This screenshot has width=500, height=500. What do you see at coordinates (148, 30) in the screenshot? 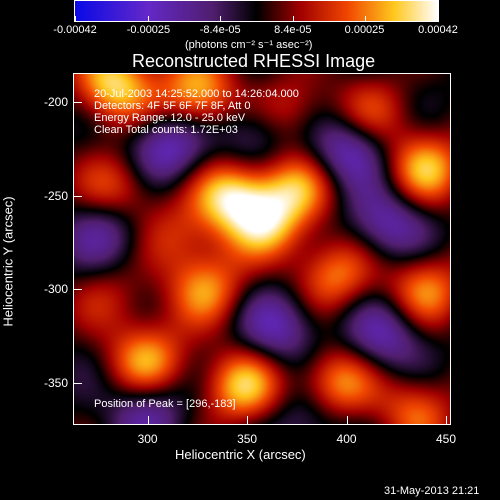
I see `colorbar-tick-label: -0.00025` at bounding box center [148, 30].